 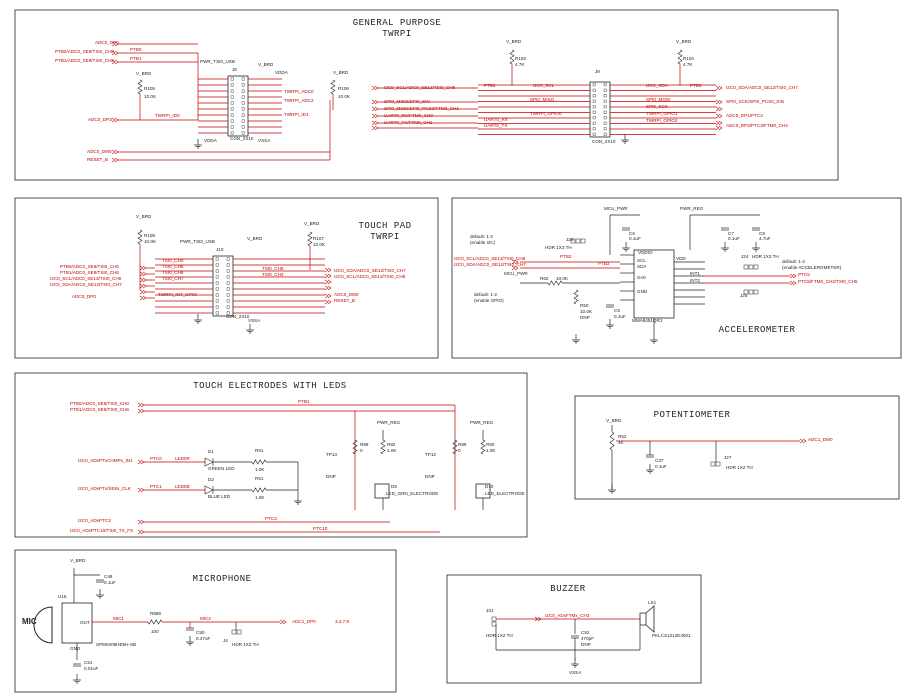 What do you see at coordinates (662, 120) in the screenshot?
I see `label: TWRPI_GPIO2` at bounding box center [662, 120].